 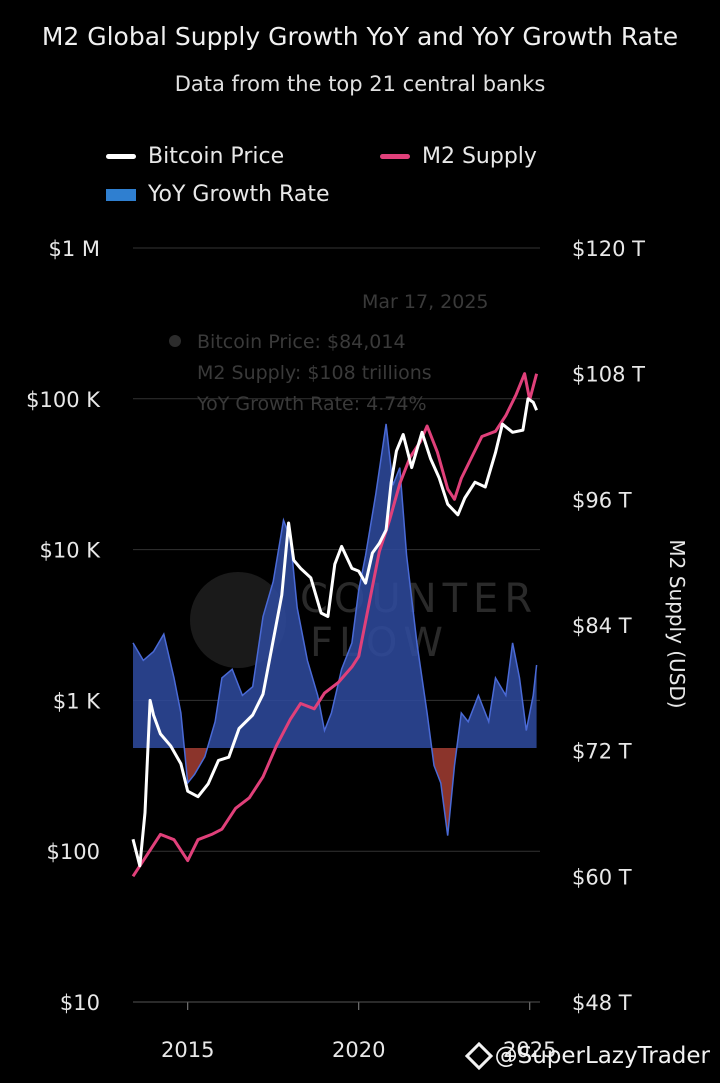 What do you see at coordinates (479, 156) in the screenshot?
I see `legend-m2-label: M2 Supply` at bounding box center [479, 156].